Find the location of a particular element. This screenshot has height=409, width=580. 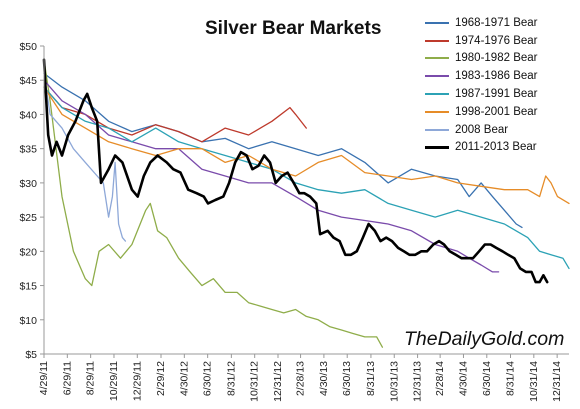

x-tick-label: 6/30/13 is located at coordinates (347, 378).